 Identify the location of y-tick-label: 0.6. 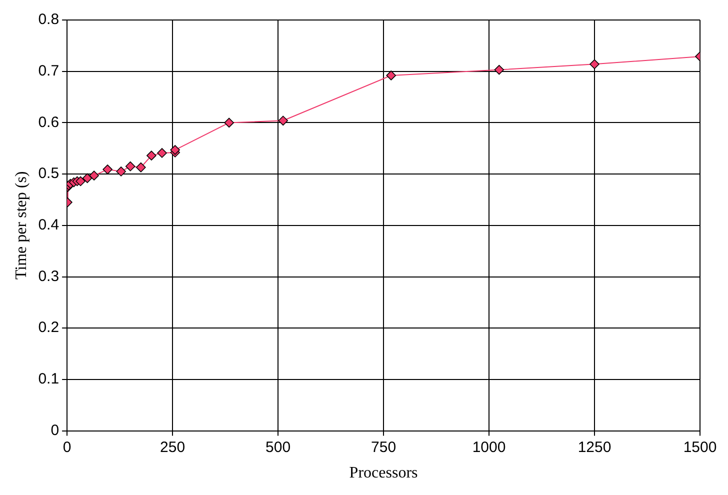
(49, 122).